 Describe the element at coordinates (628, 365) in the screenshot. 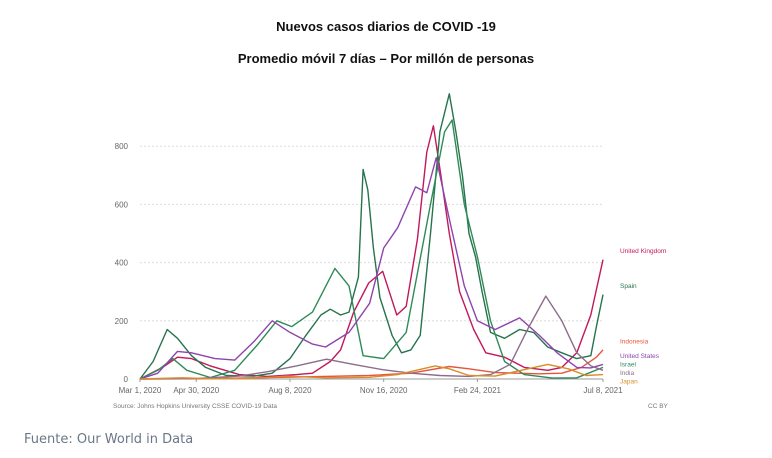

I see `series-label-israel: Israel` at that location.